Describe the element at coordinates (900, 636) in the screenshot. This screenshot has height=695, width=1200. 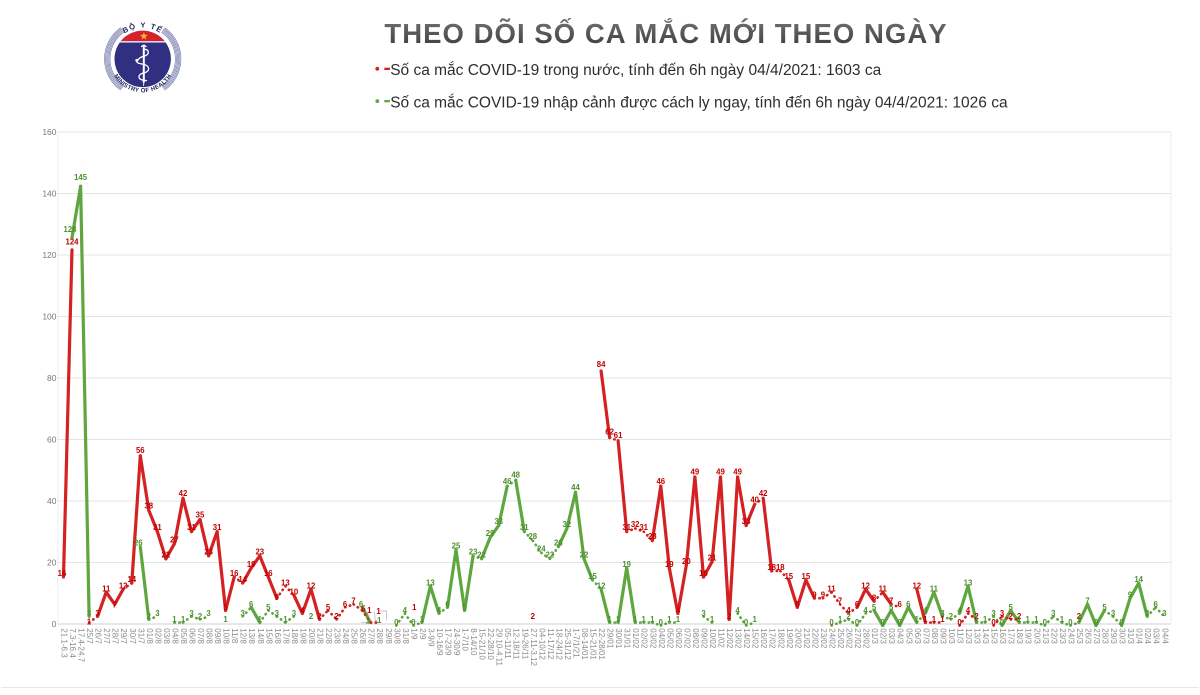
I see `svg-text: 04/3` at that location.